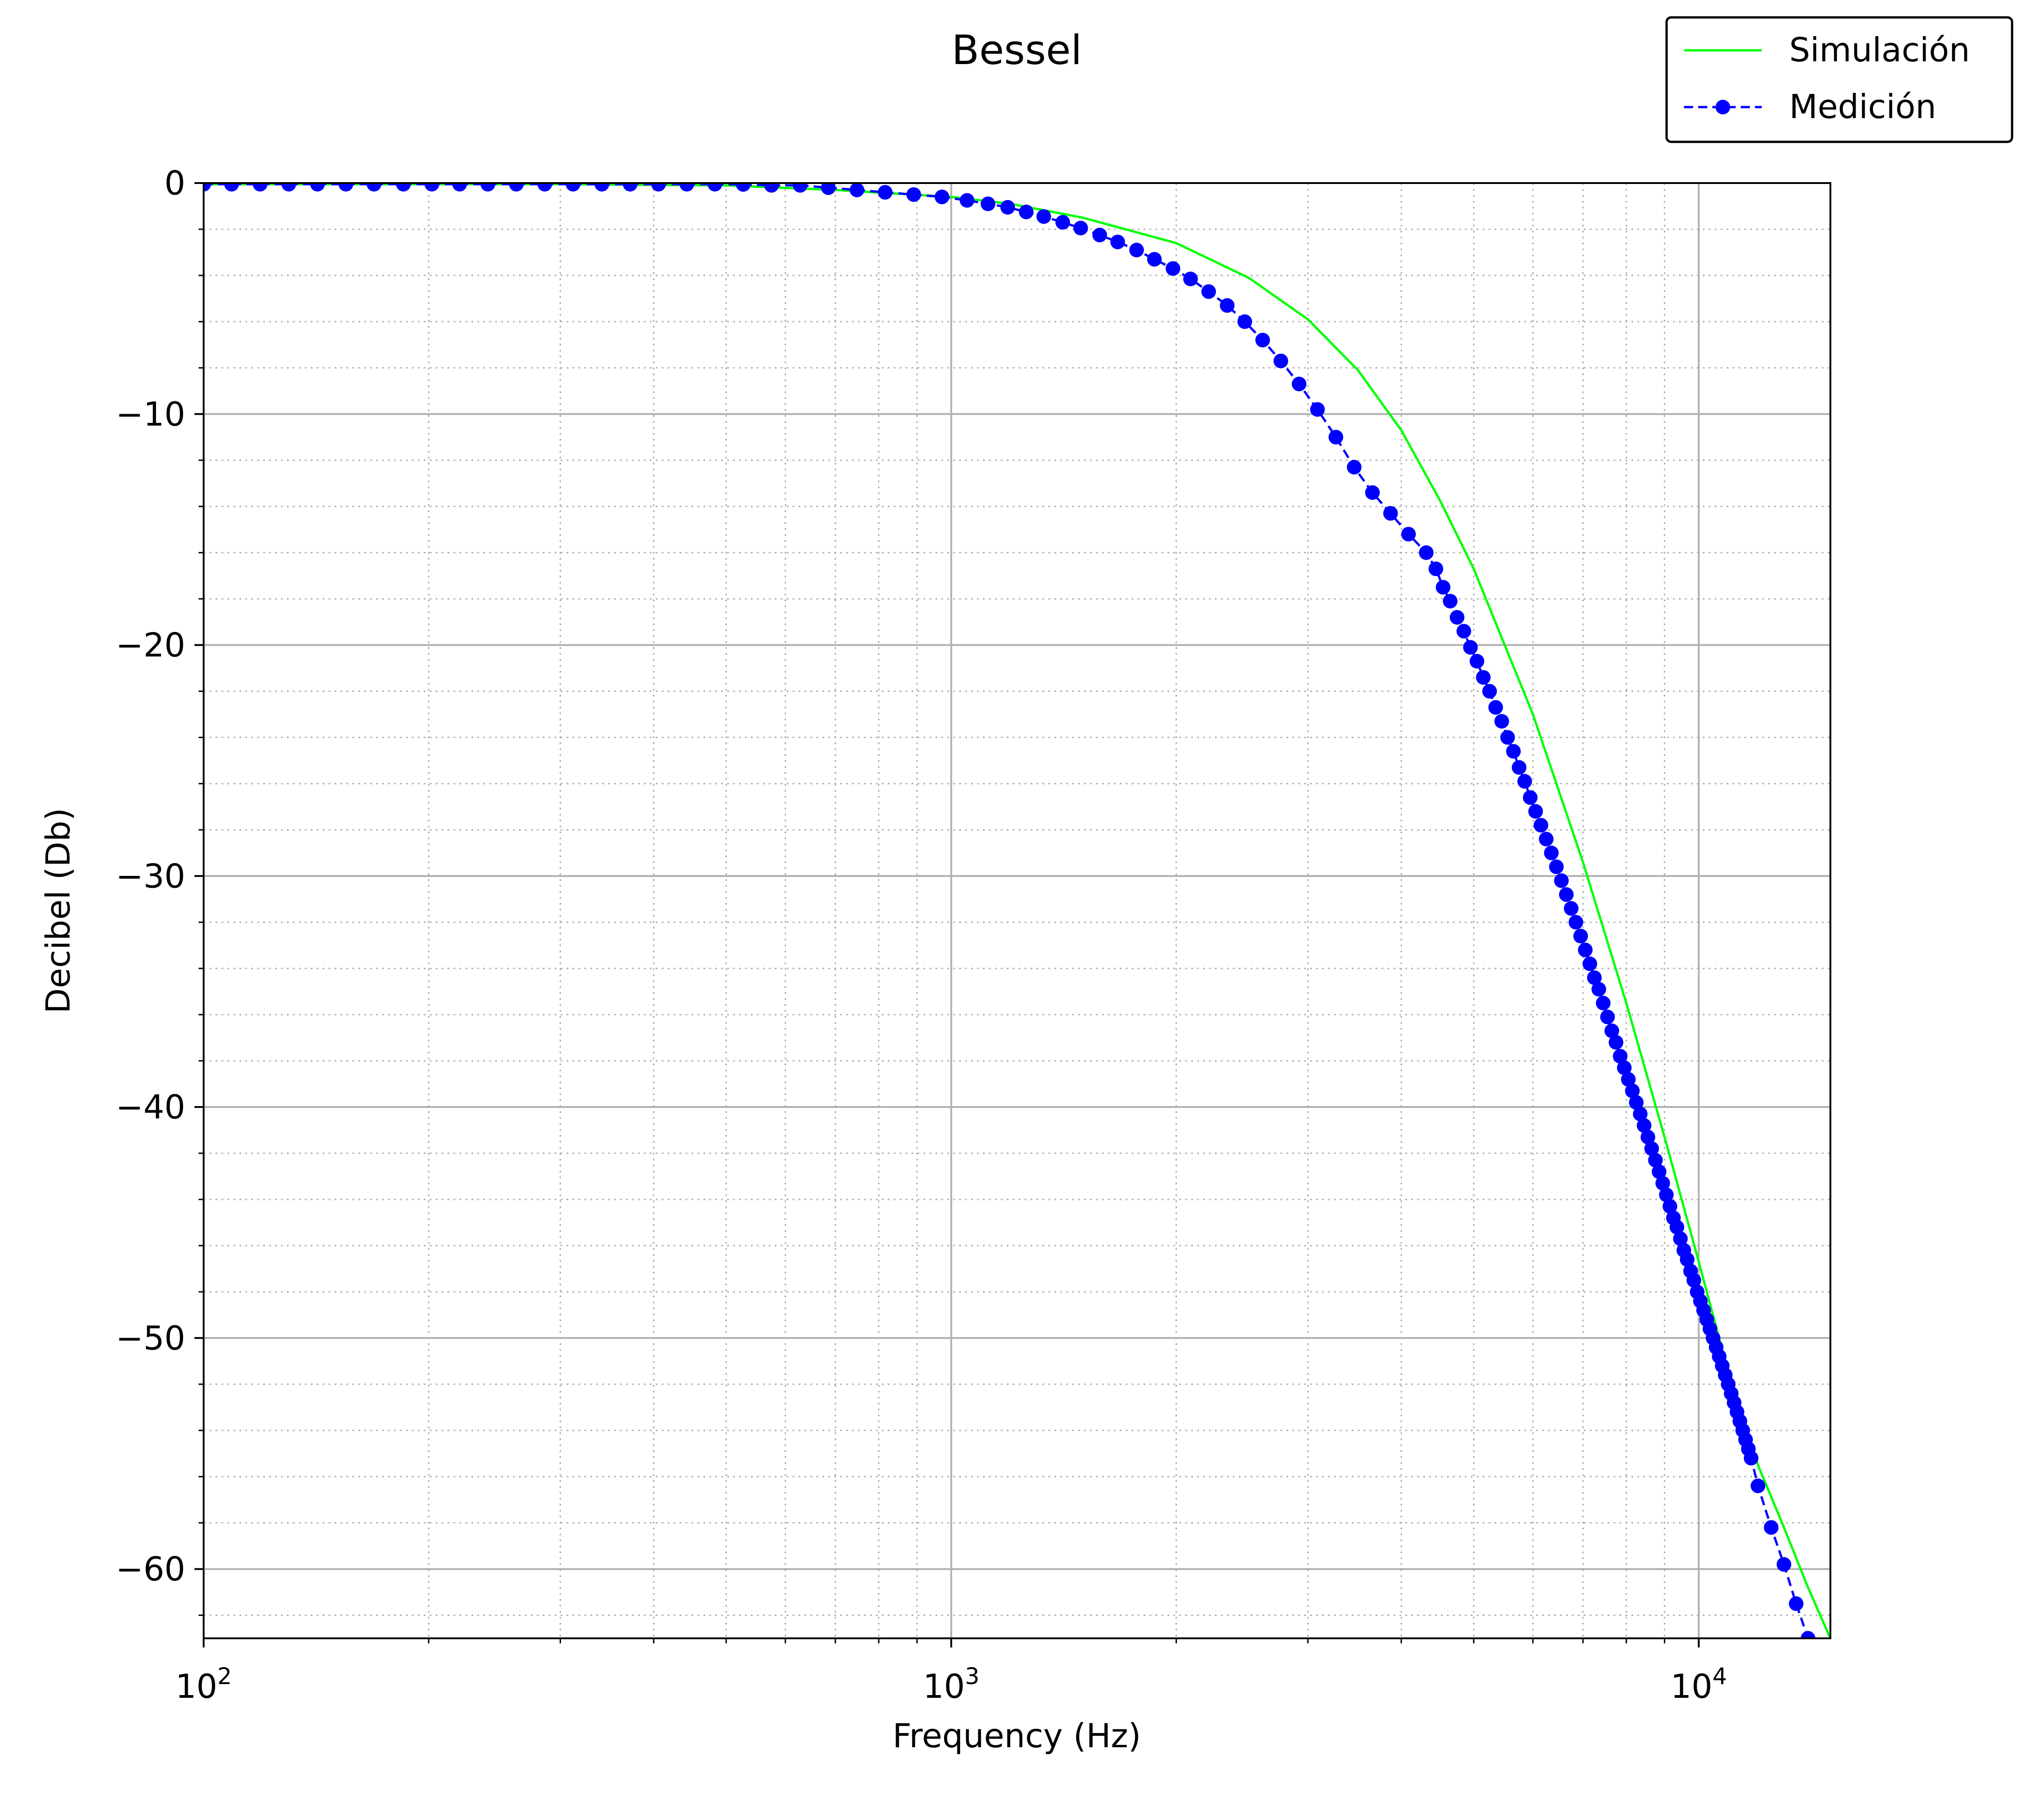 This screenshot has width=2029, height=1820. Describe the element at coordinates (150, 414) in the screenshot. I see `y-tick-label: −10` at that location.